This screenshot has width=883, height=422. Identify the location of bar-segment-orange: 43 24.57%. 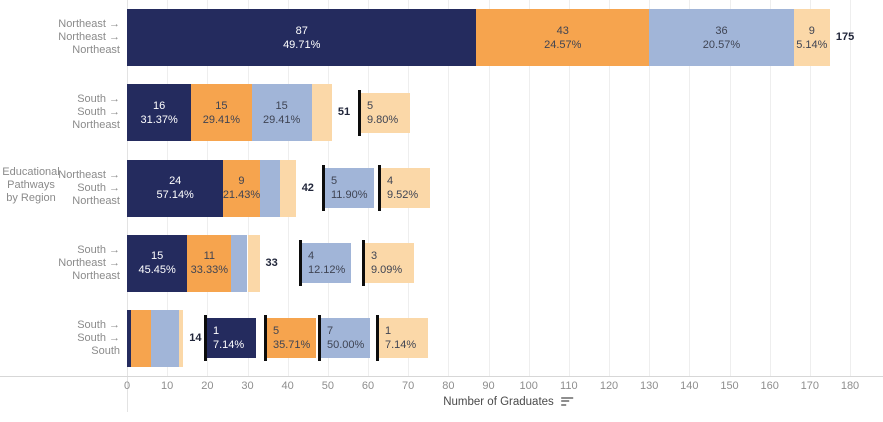
(563, 38).